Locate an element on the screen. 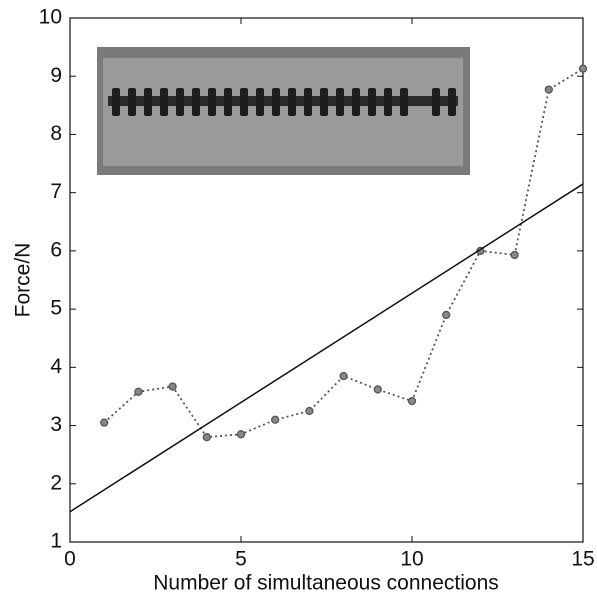 Image resolution: width=597 pixels, height=603 pixels. y-tick-label: 1 is located at coordinates (56, 541).